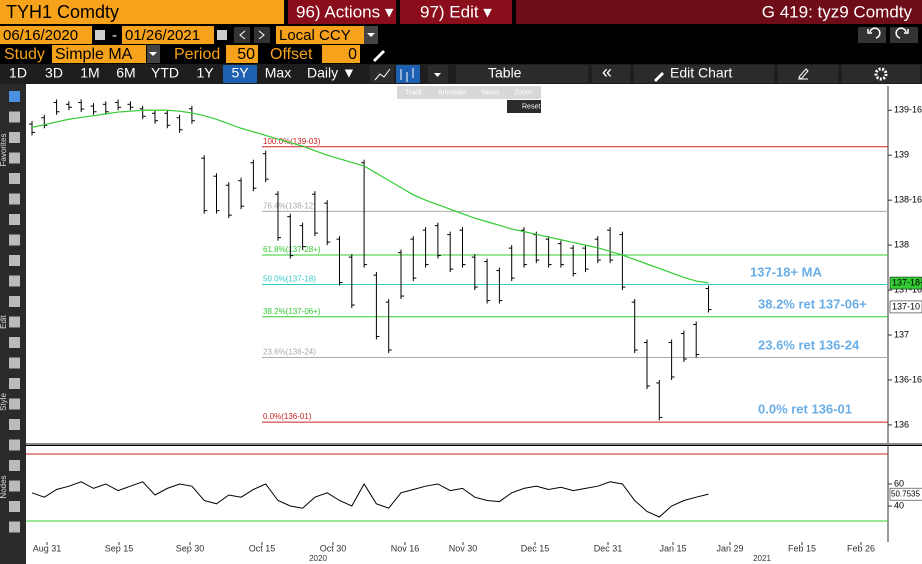  I want to click on currency-field, so click(320, 35).